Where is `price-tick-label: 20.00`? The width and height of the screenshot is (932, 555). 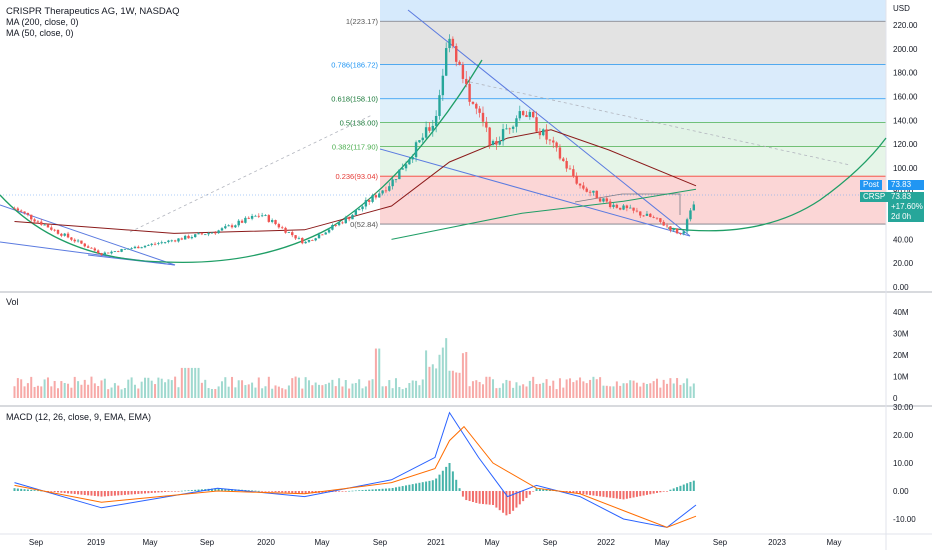
price-tick-label: 20.00 is located at coordinates (903, 263).